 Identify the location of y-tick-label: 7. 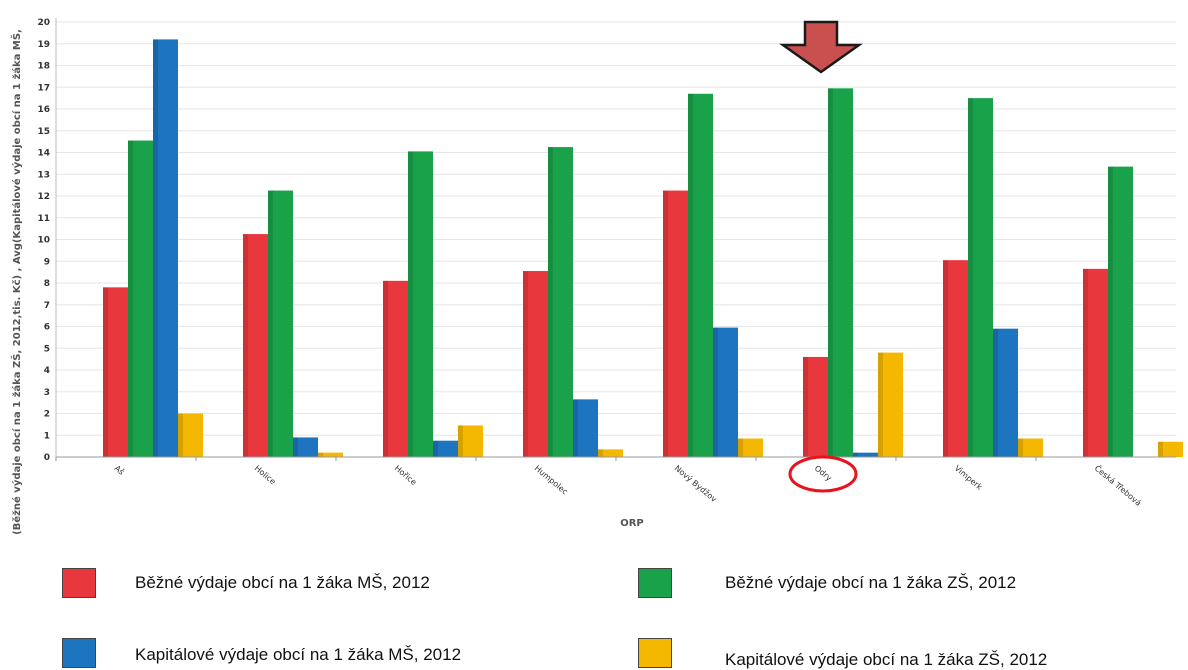
(47, 306).